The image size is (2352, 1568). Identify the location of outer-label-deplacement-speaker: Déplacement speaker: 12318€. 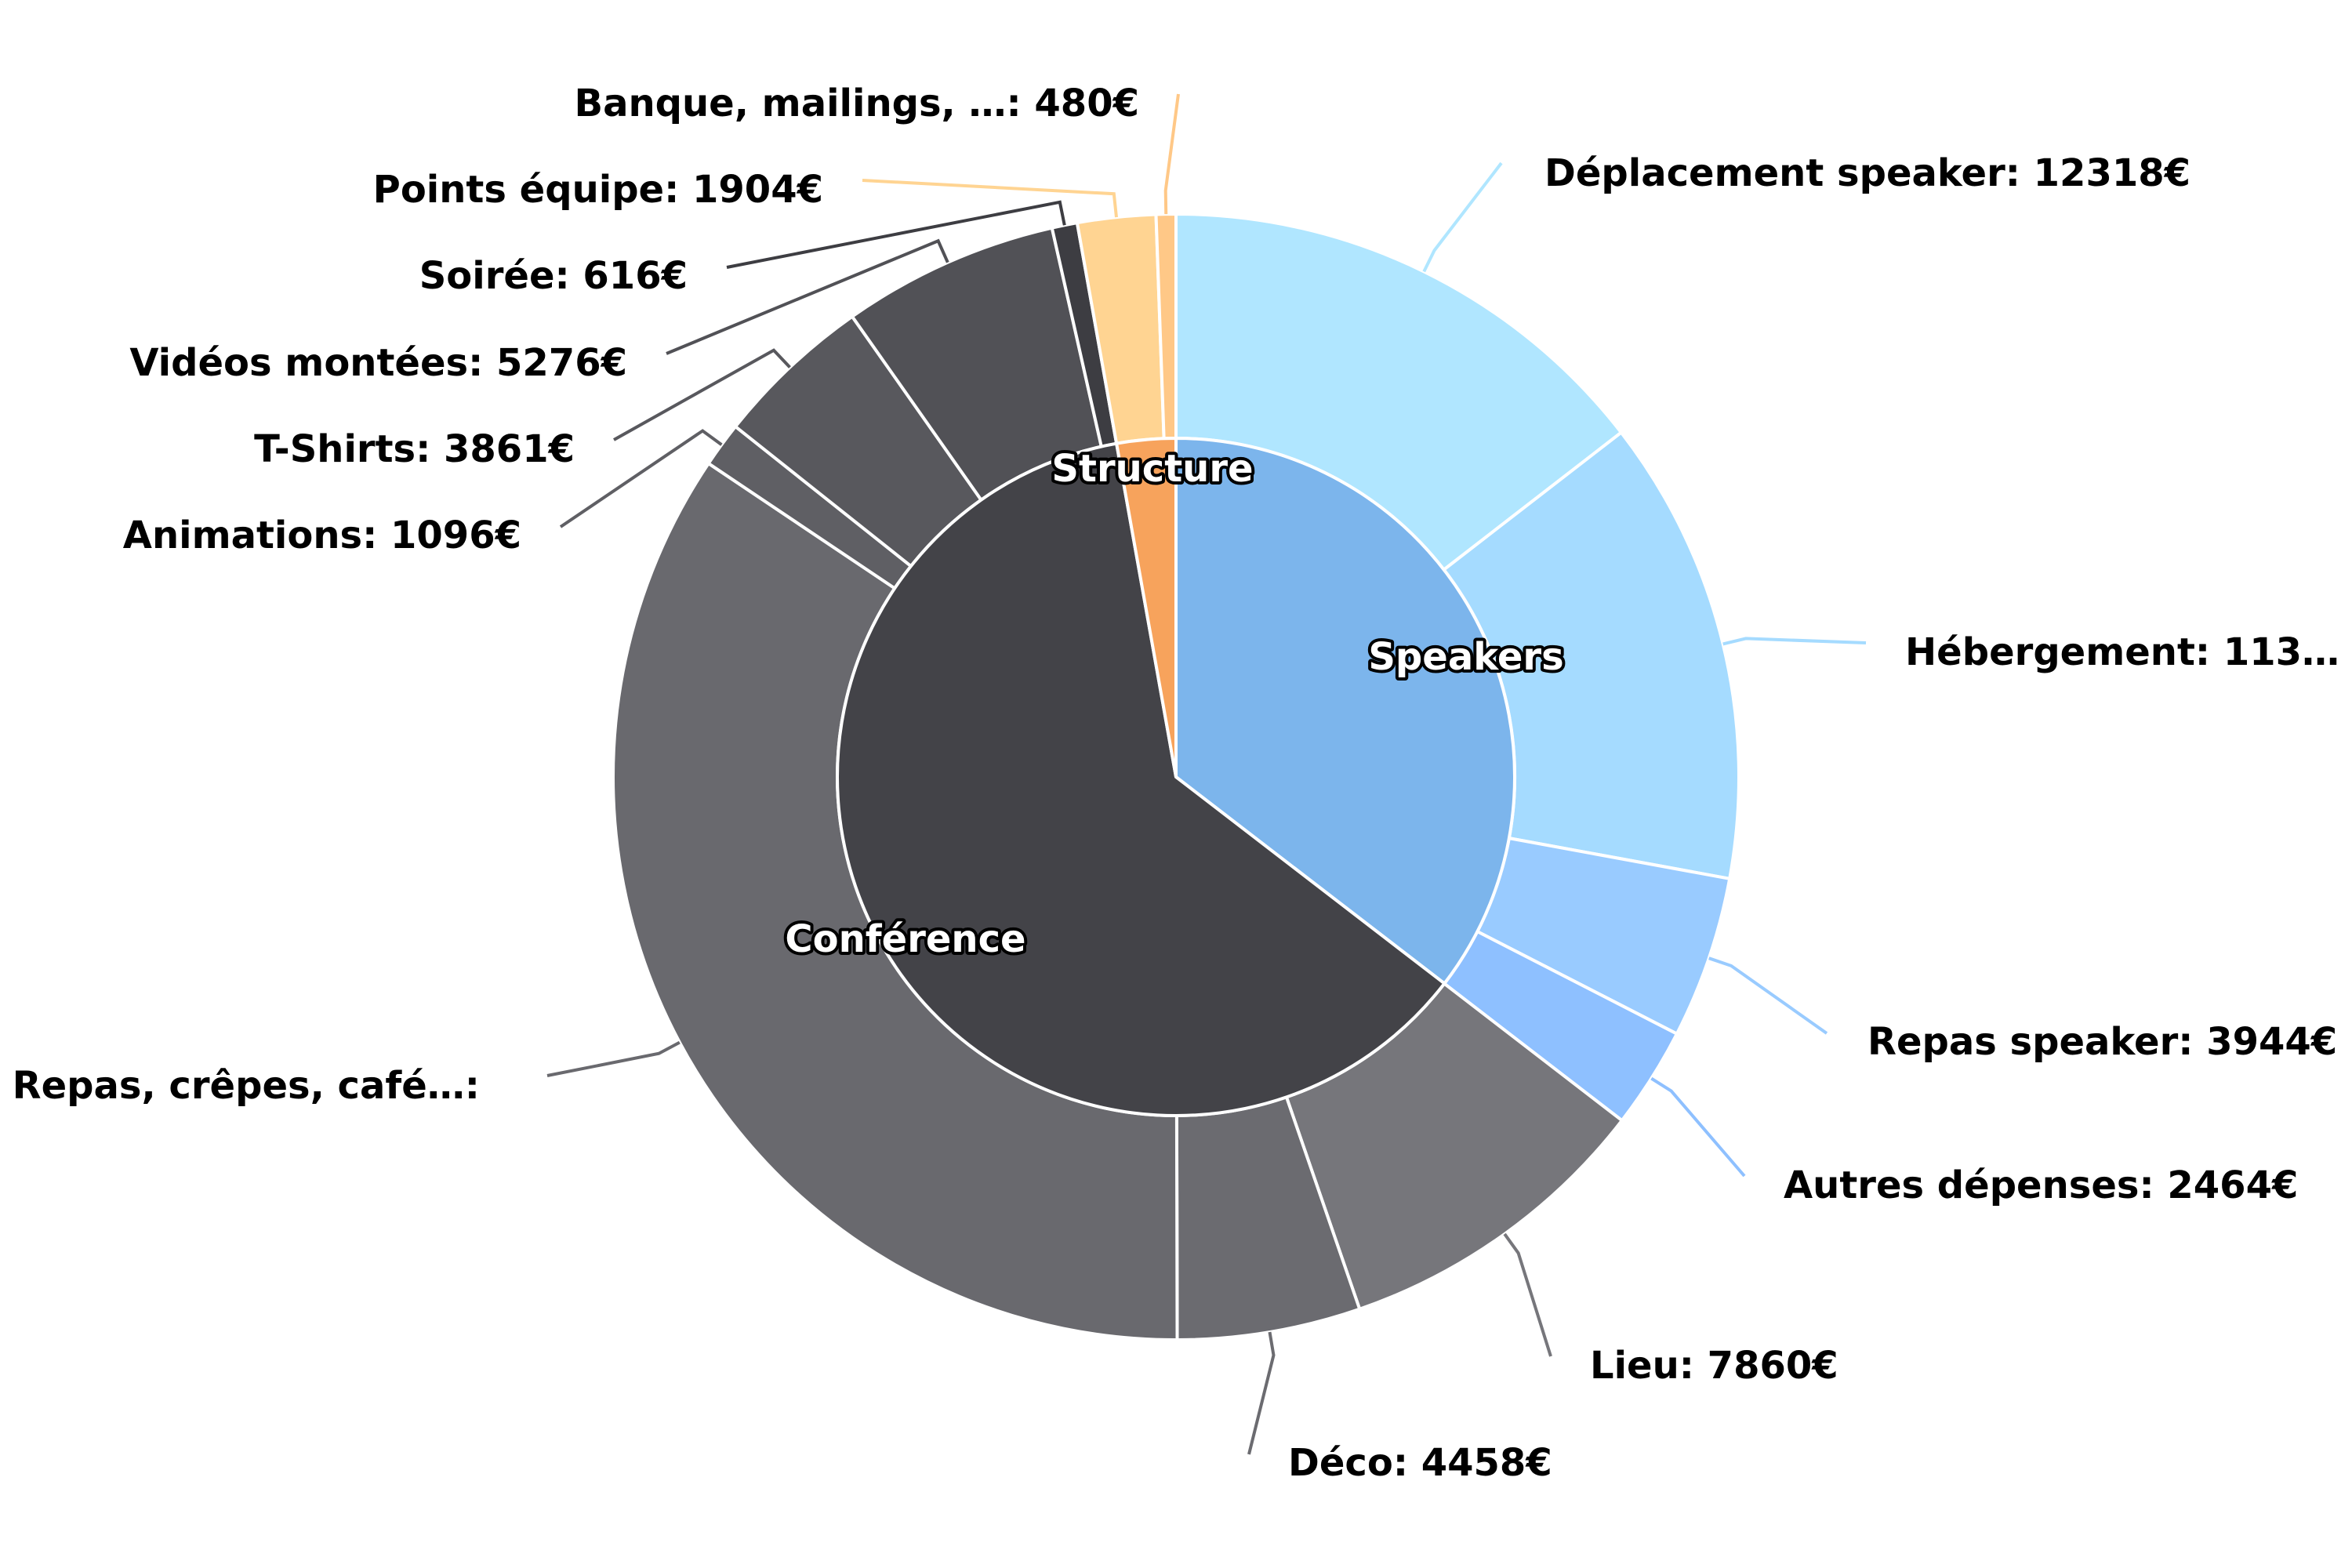
(1867, 173).